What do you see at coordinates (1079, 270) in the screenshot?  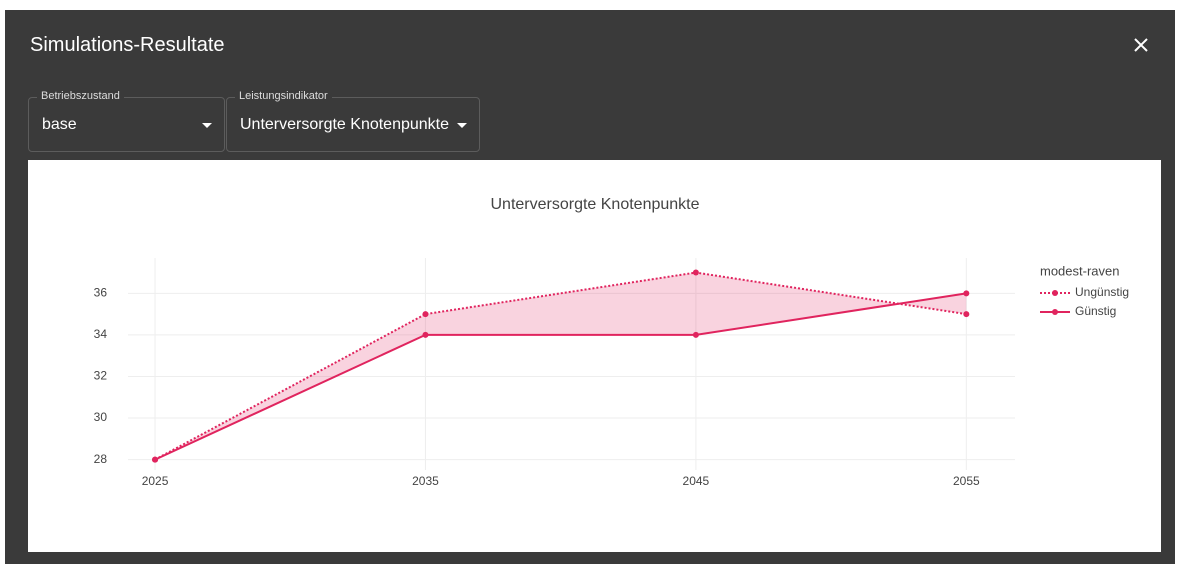 I see `legend-title: modest-raven` at bounding box center [1079, 270].